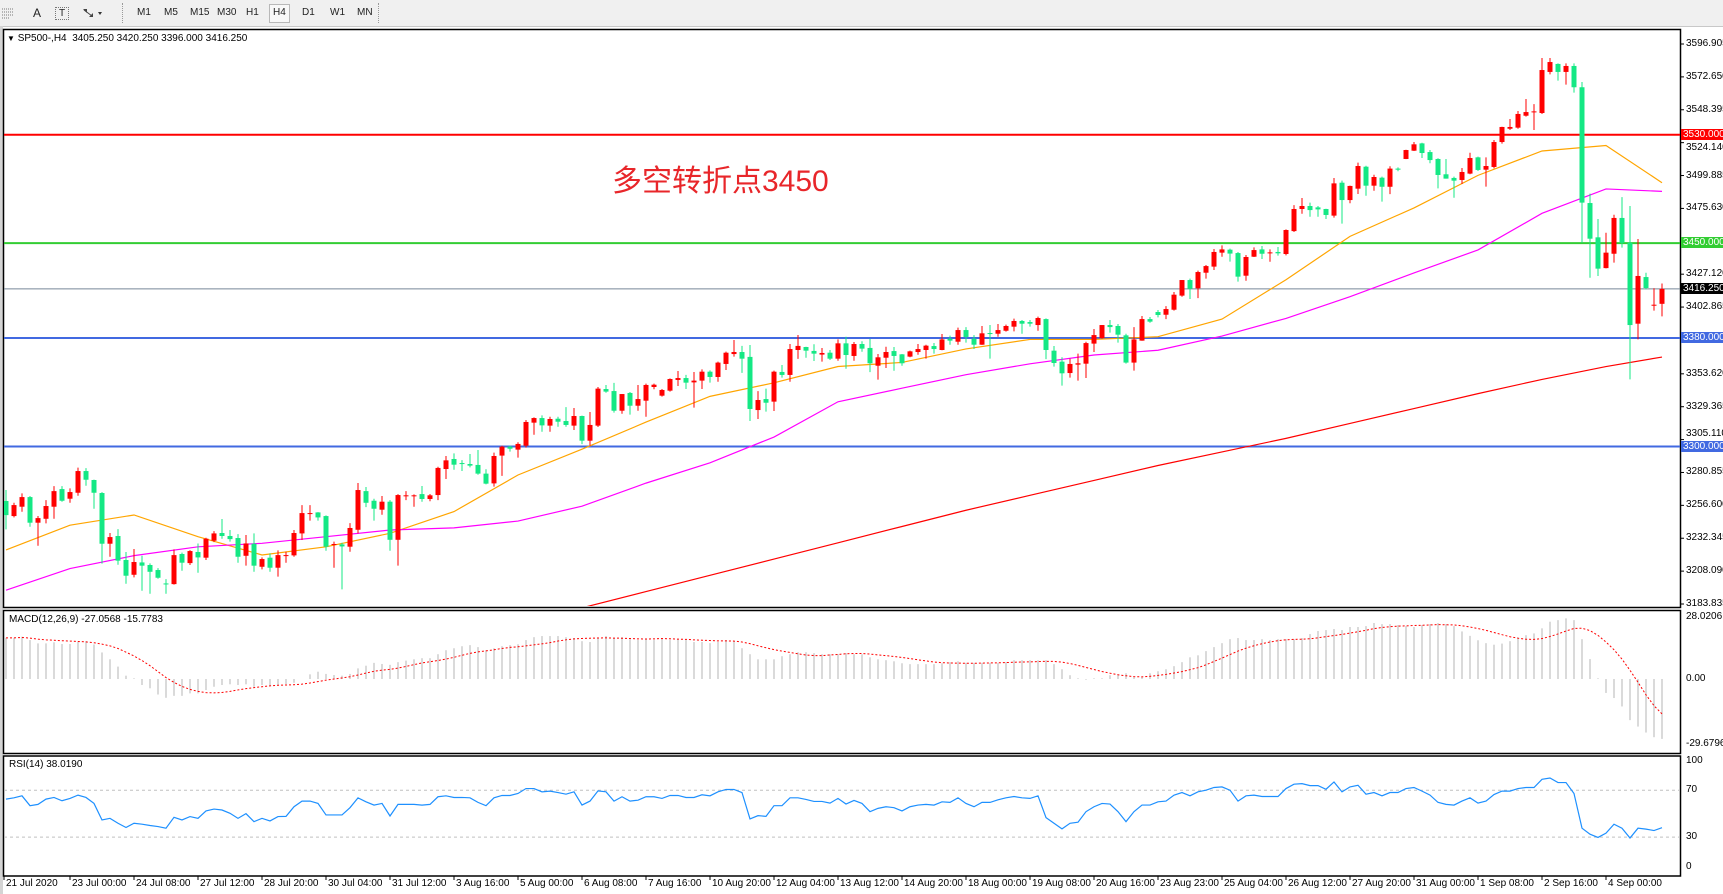 The height and width of the screenshot is (894, 1723). I want to click on time-axis-label: 3 Aug 16:00, so click(483, 883).